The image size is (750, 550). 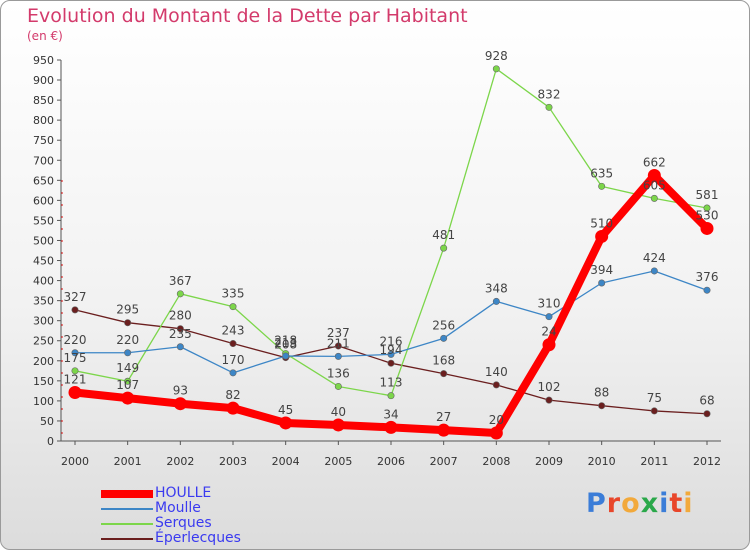 What do you see at coordinates (180, 391) in the screenshot?
I see `data-label: 93` at bounding box center [180, 391].